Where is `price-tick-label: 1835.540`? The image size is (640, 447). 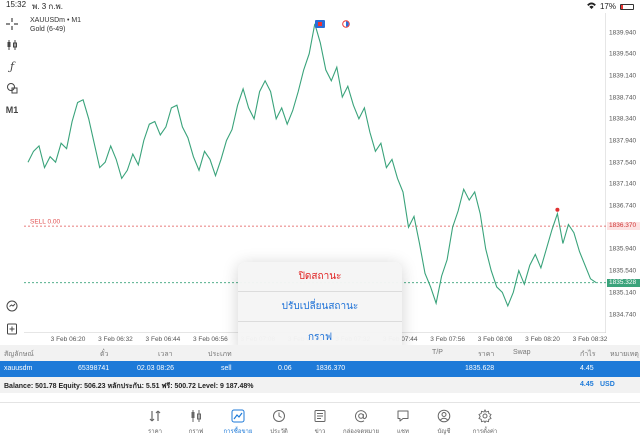
price-tick-label: 1835.540 is located at coordinates (623, 271).